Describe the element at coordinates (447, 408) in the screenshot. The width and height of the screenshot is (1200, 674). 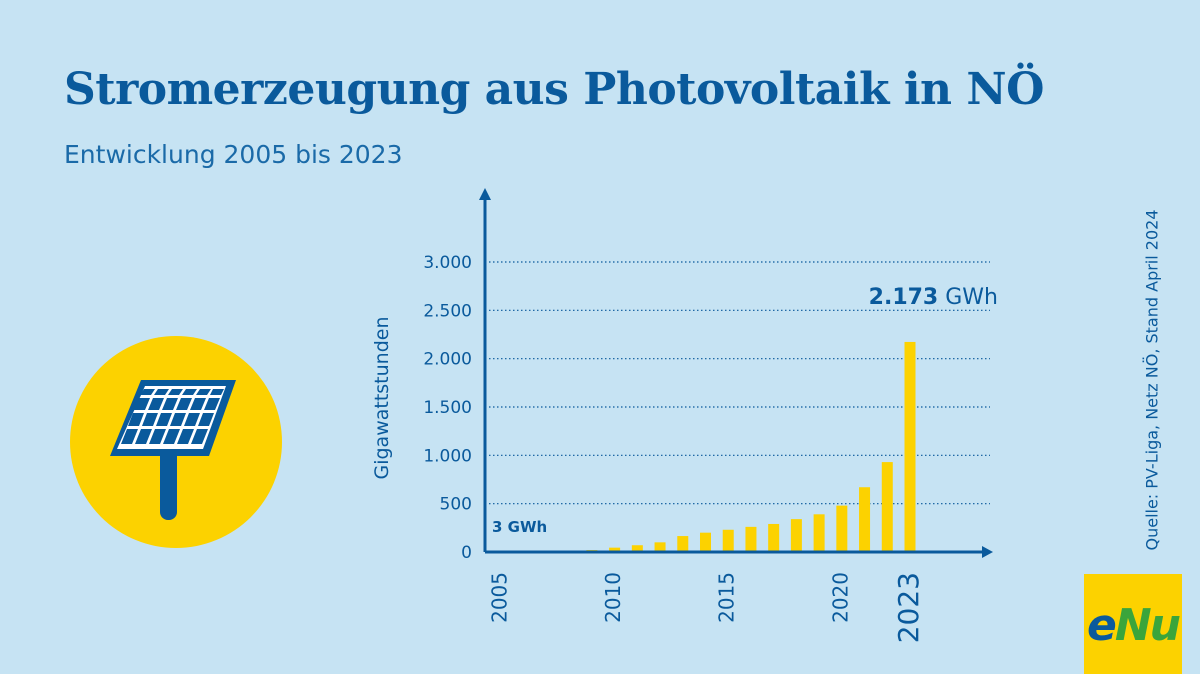
I see `y-tick-label: 1.500` at that location.